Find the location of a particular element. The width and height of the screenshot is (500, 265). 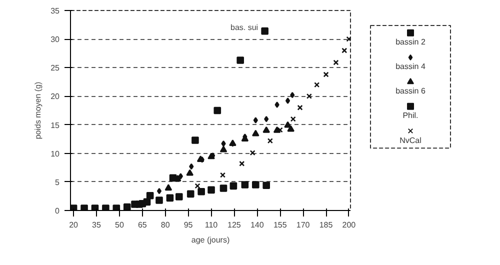

y-tick-label: 5 is located at coordinates (57, 182).